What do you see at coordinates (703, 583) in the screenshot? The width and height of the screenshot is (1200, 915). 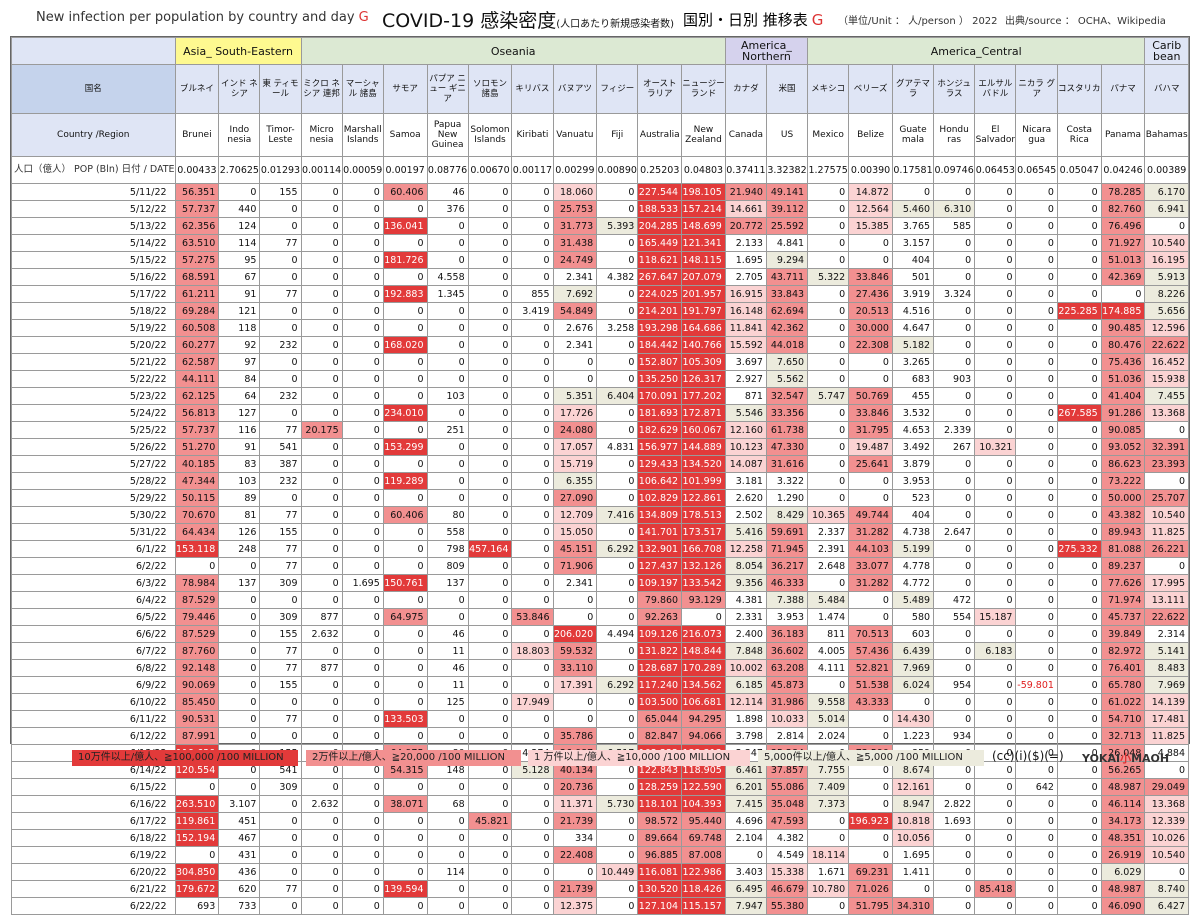 I see `data-cell: 133.542` at bounding box center [703, 583].